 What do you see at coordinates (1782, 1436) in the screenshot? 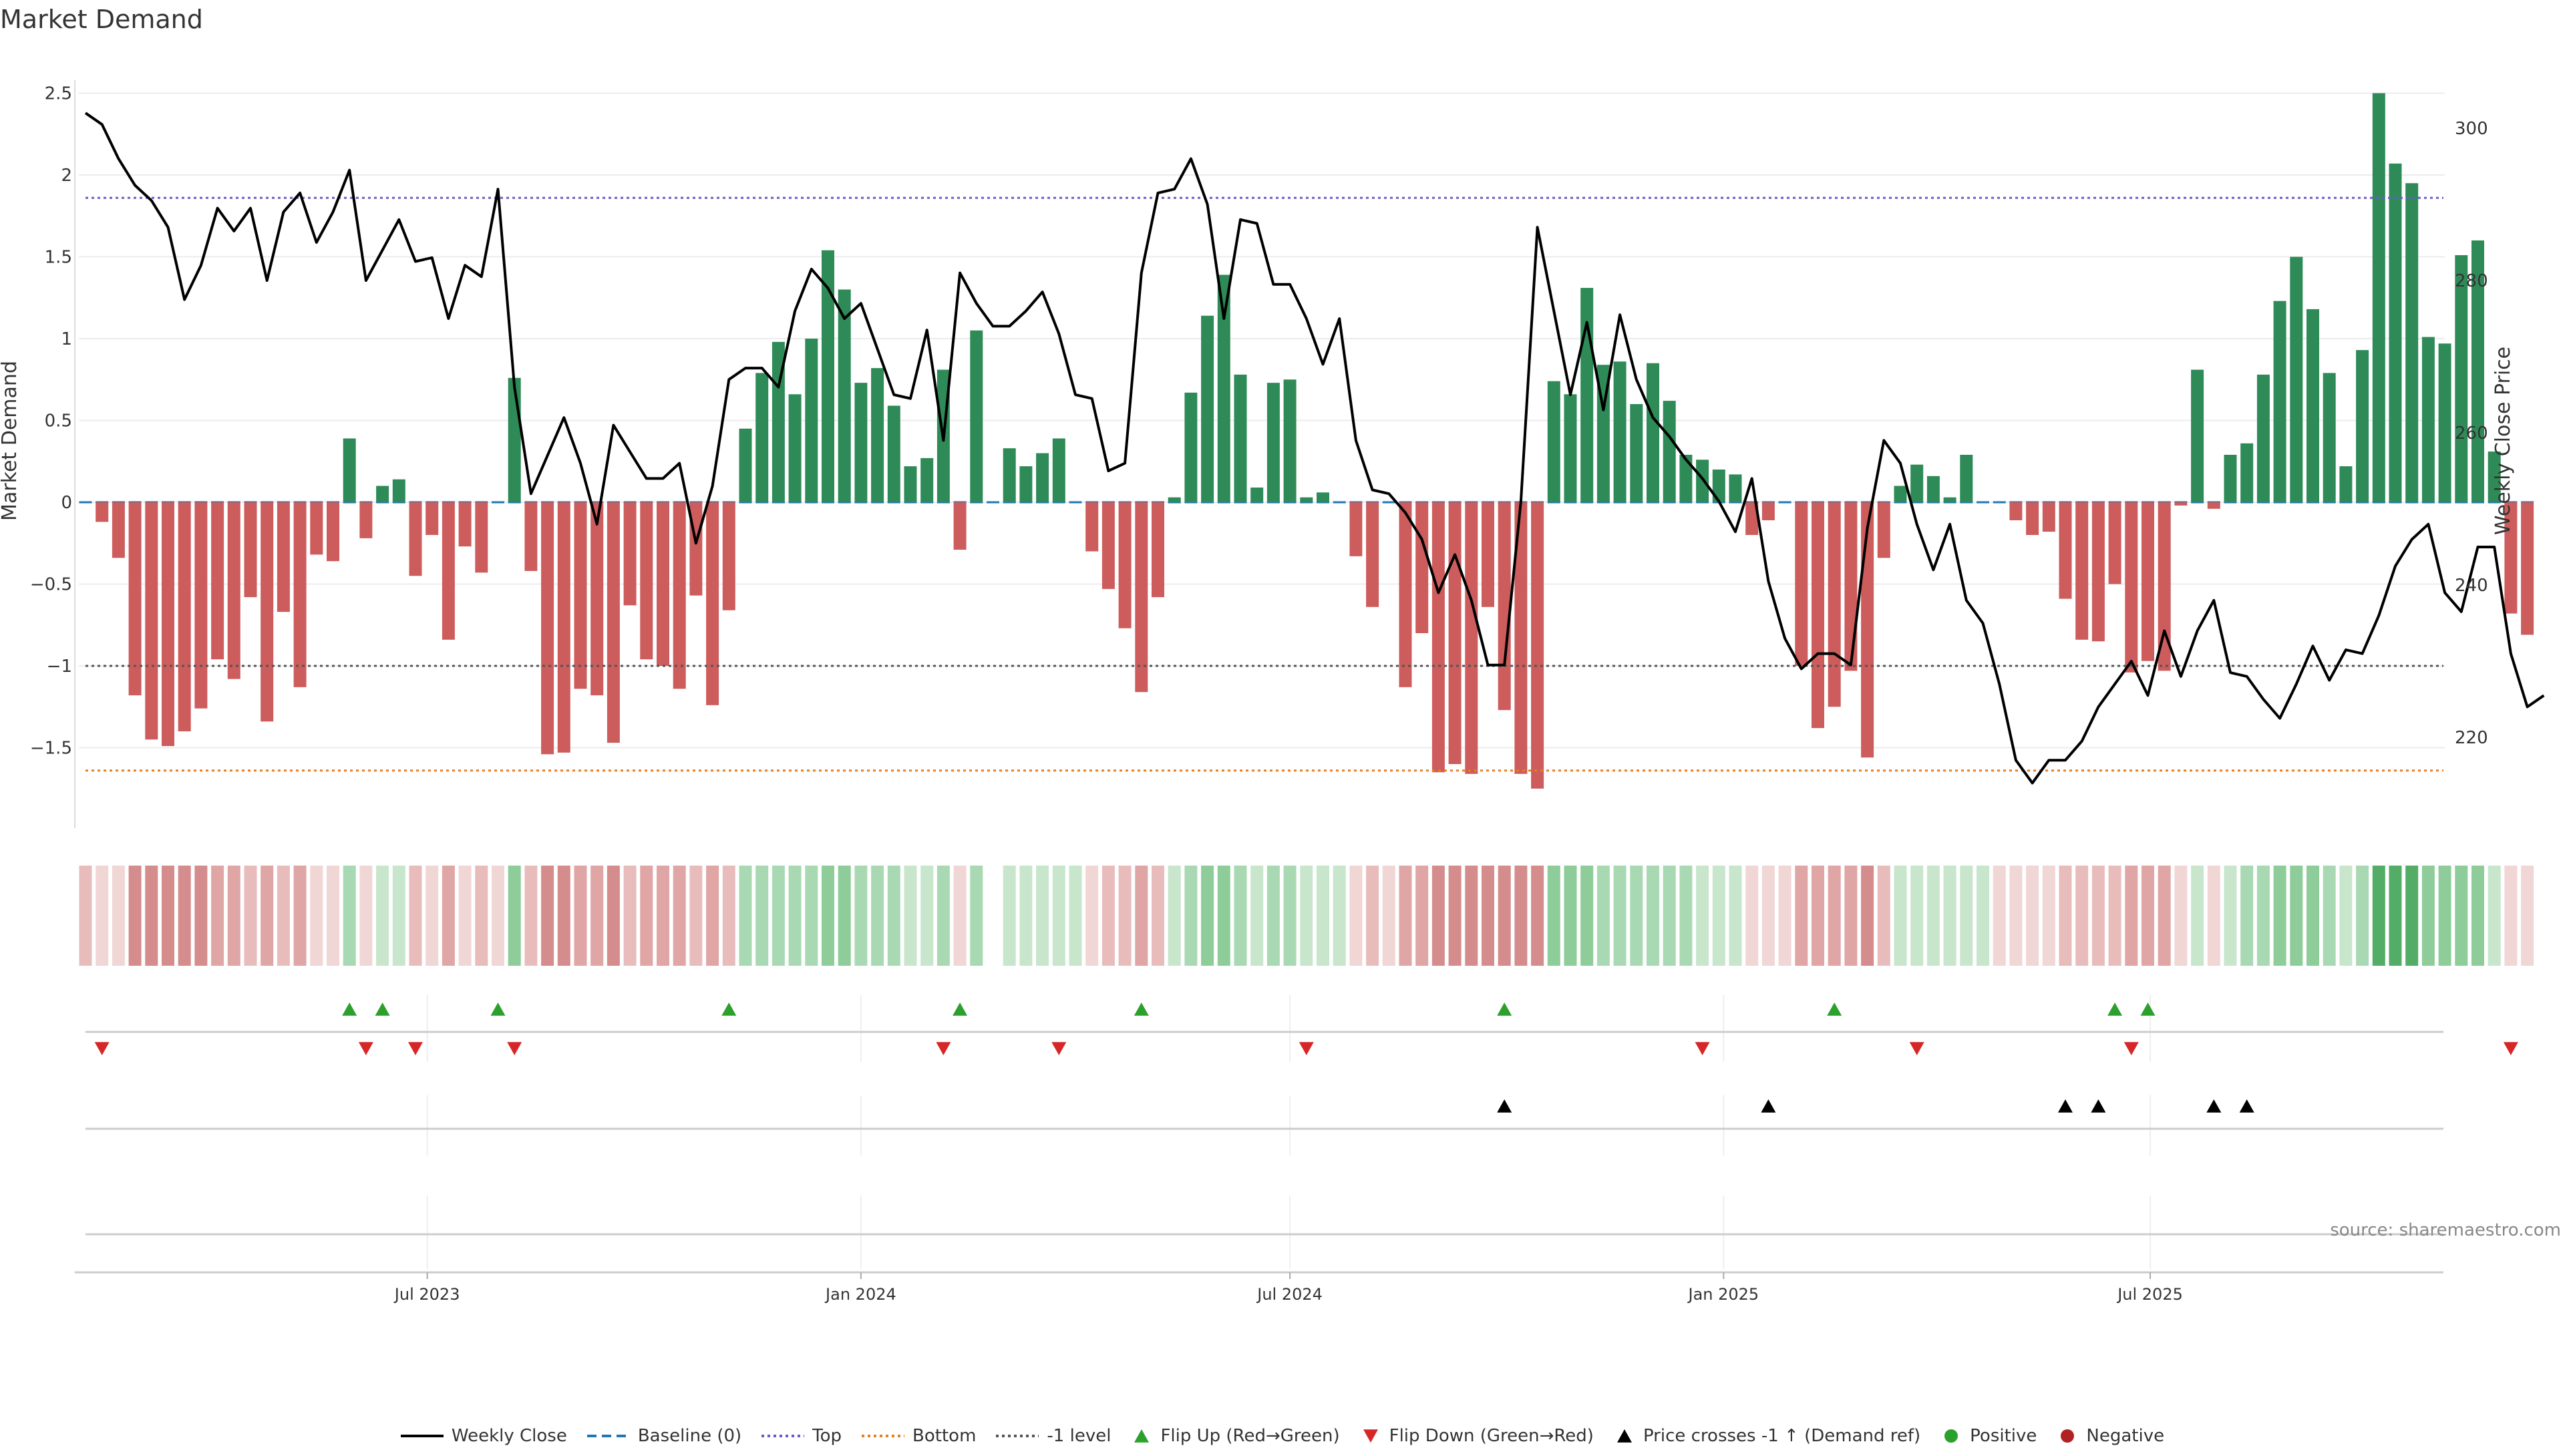
I see `legend-label: Price crosses -1 ↑ (Demand ref)` at bounding box center [1782, 1436].